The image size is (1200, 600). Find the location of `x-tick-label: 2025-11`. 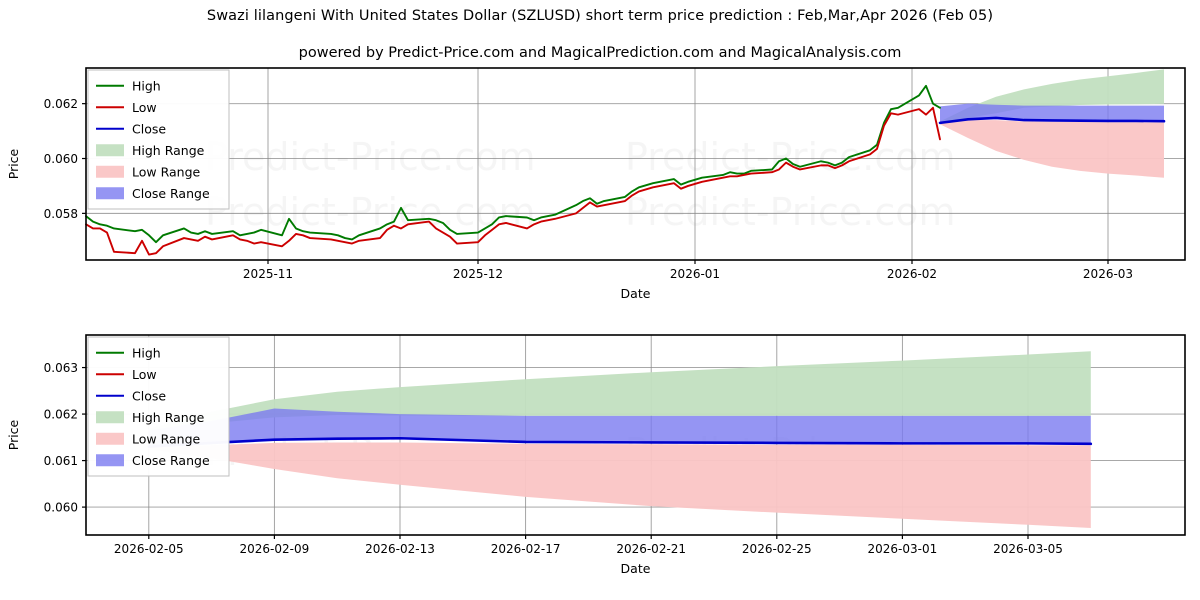

x-tick-label: 2025-11 is located at coordinates (268, 274).